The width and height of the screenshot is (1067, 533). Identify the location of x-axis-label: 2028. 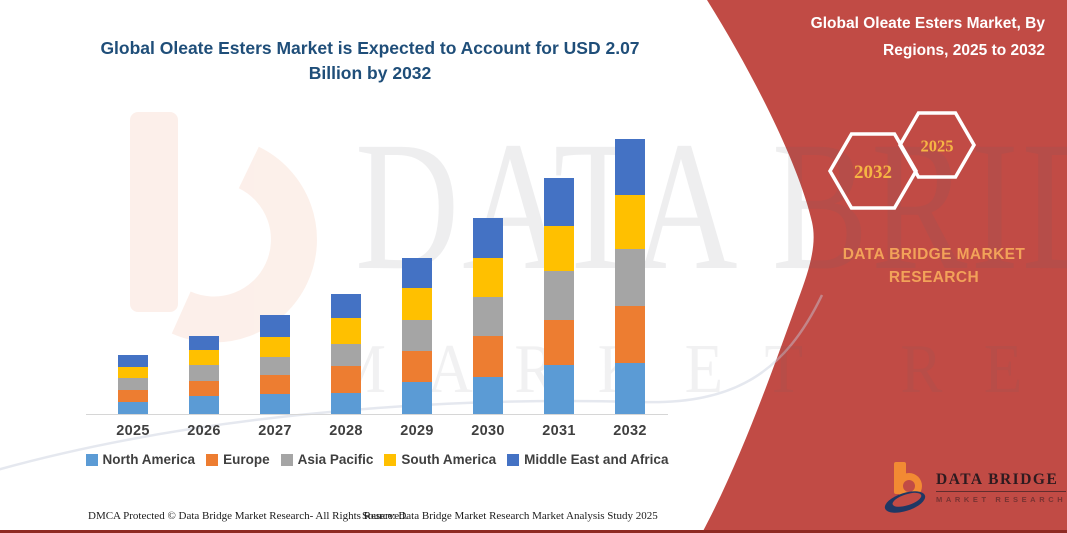
(346, 431).